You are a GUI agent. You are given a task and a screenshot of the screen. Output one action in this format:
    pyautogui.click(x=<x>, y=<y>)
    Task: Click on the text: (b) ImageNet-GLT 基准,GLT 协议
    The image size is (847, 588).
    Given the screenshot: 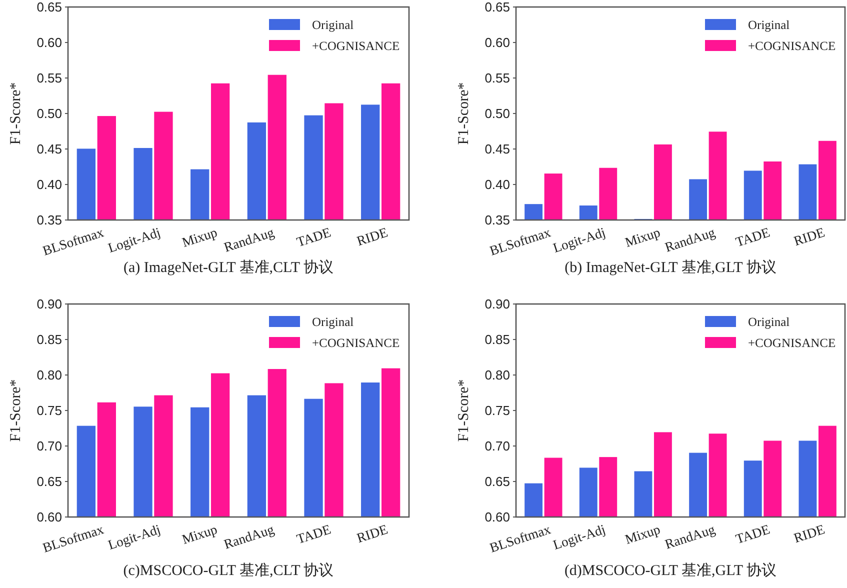 What is the action you would take?
    pyautogui.click(x=670, y=267)
    